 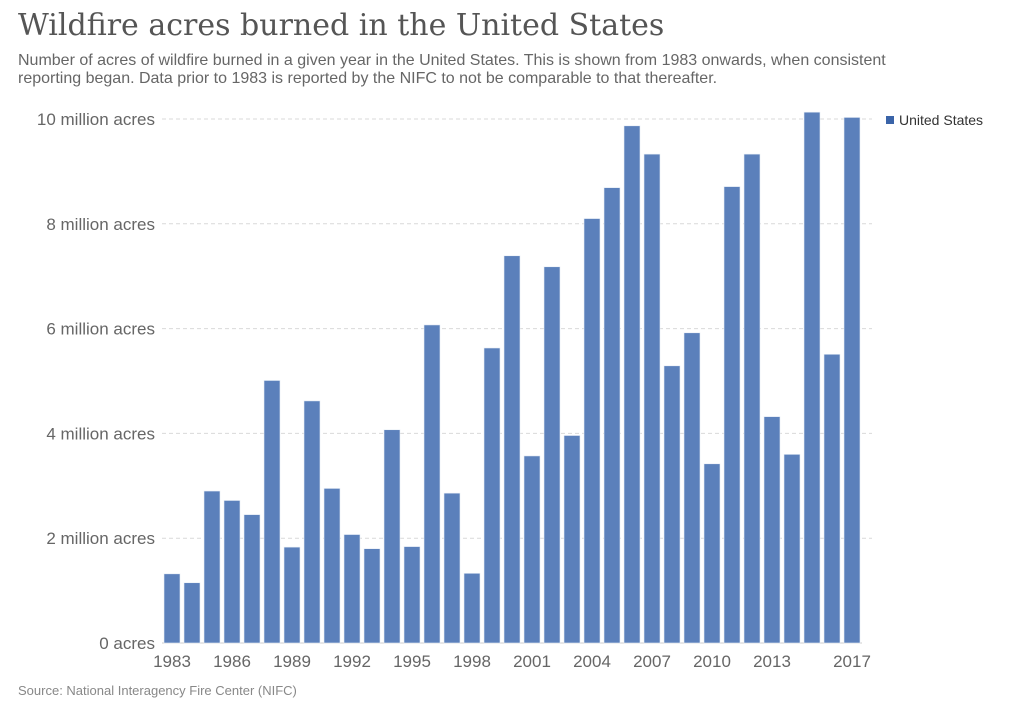 I want to click on bar-1999, so click(x=492, y=495).